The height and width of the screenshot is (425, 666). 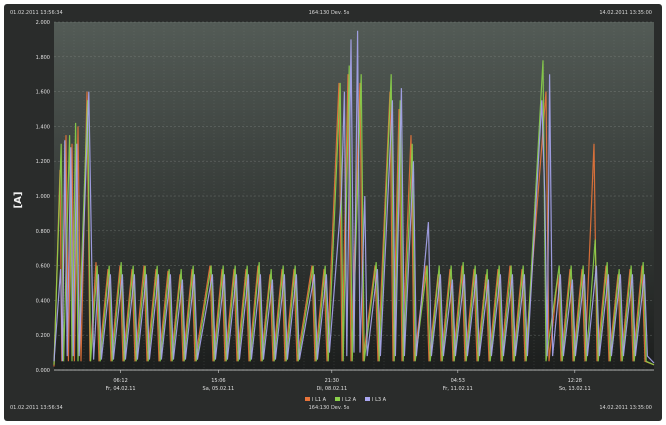 I want to click on x-tick-date: Sa, 05.02.11, so click(x=219, y=389).